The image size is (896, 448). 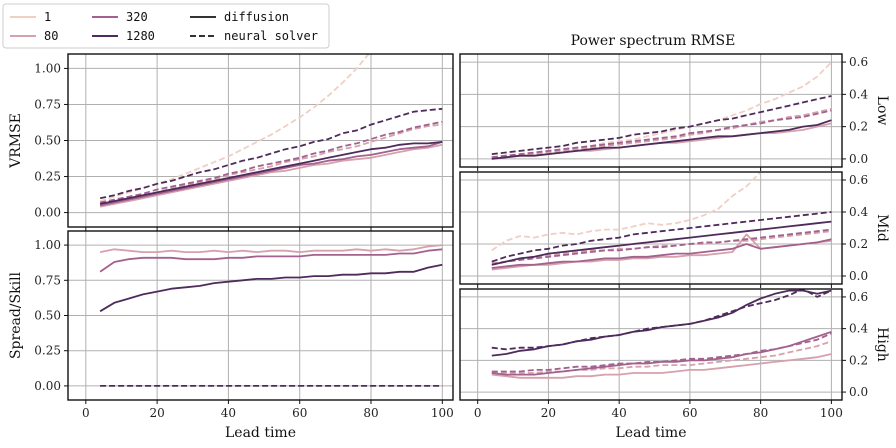 I want to click on series-1-neural-solver, so click(x=626, y=212).